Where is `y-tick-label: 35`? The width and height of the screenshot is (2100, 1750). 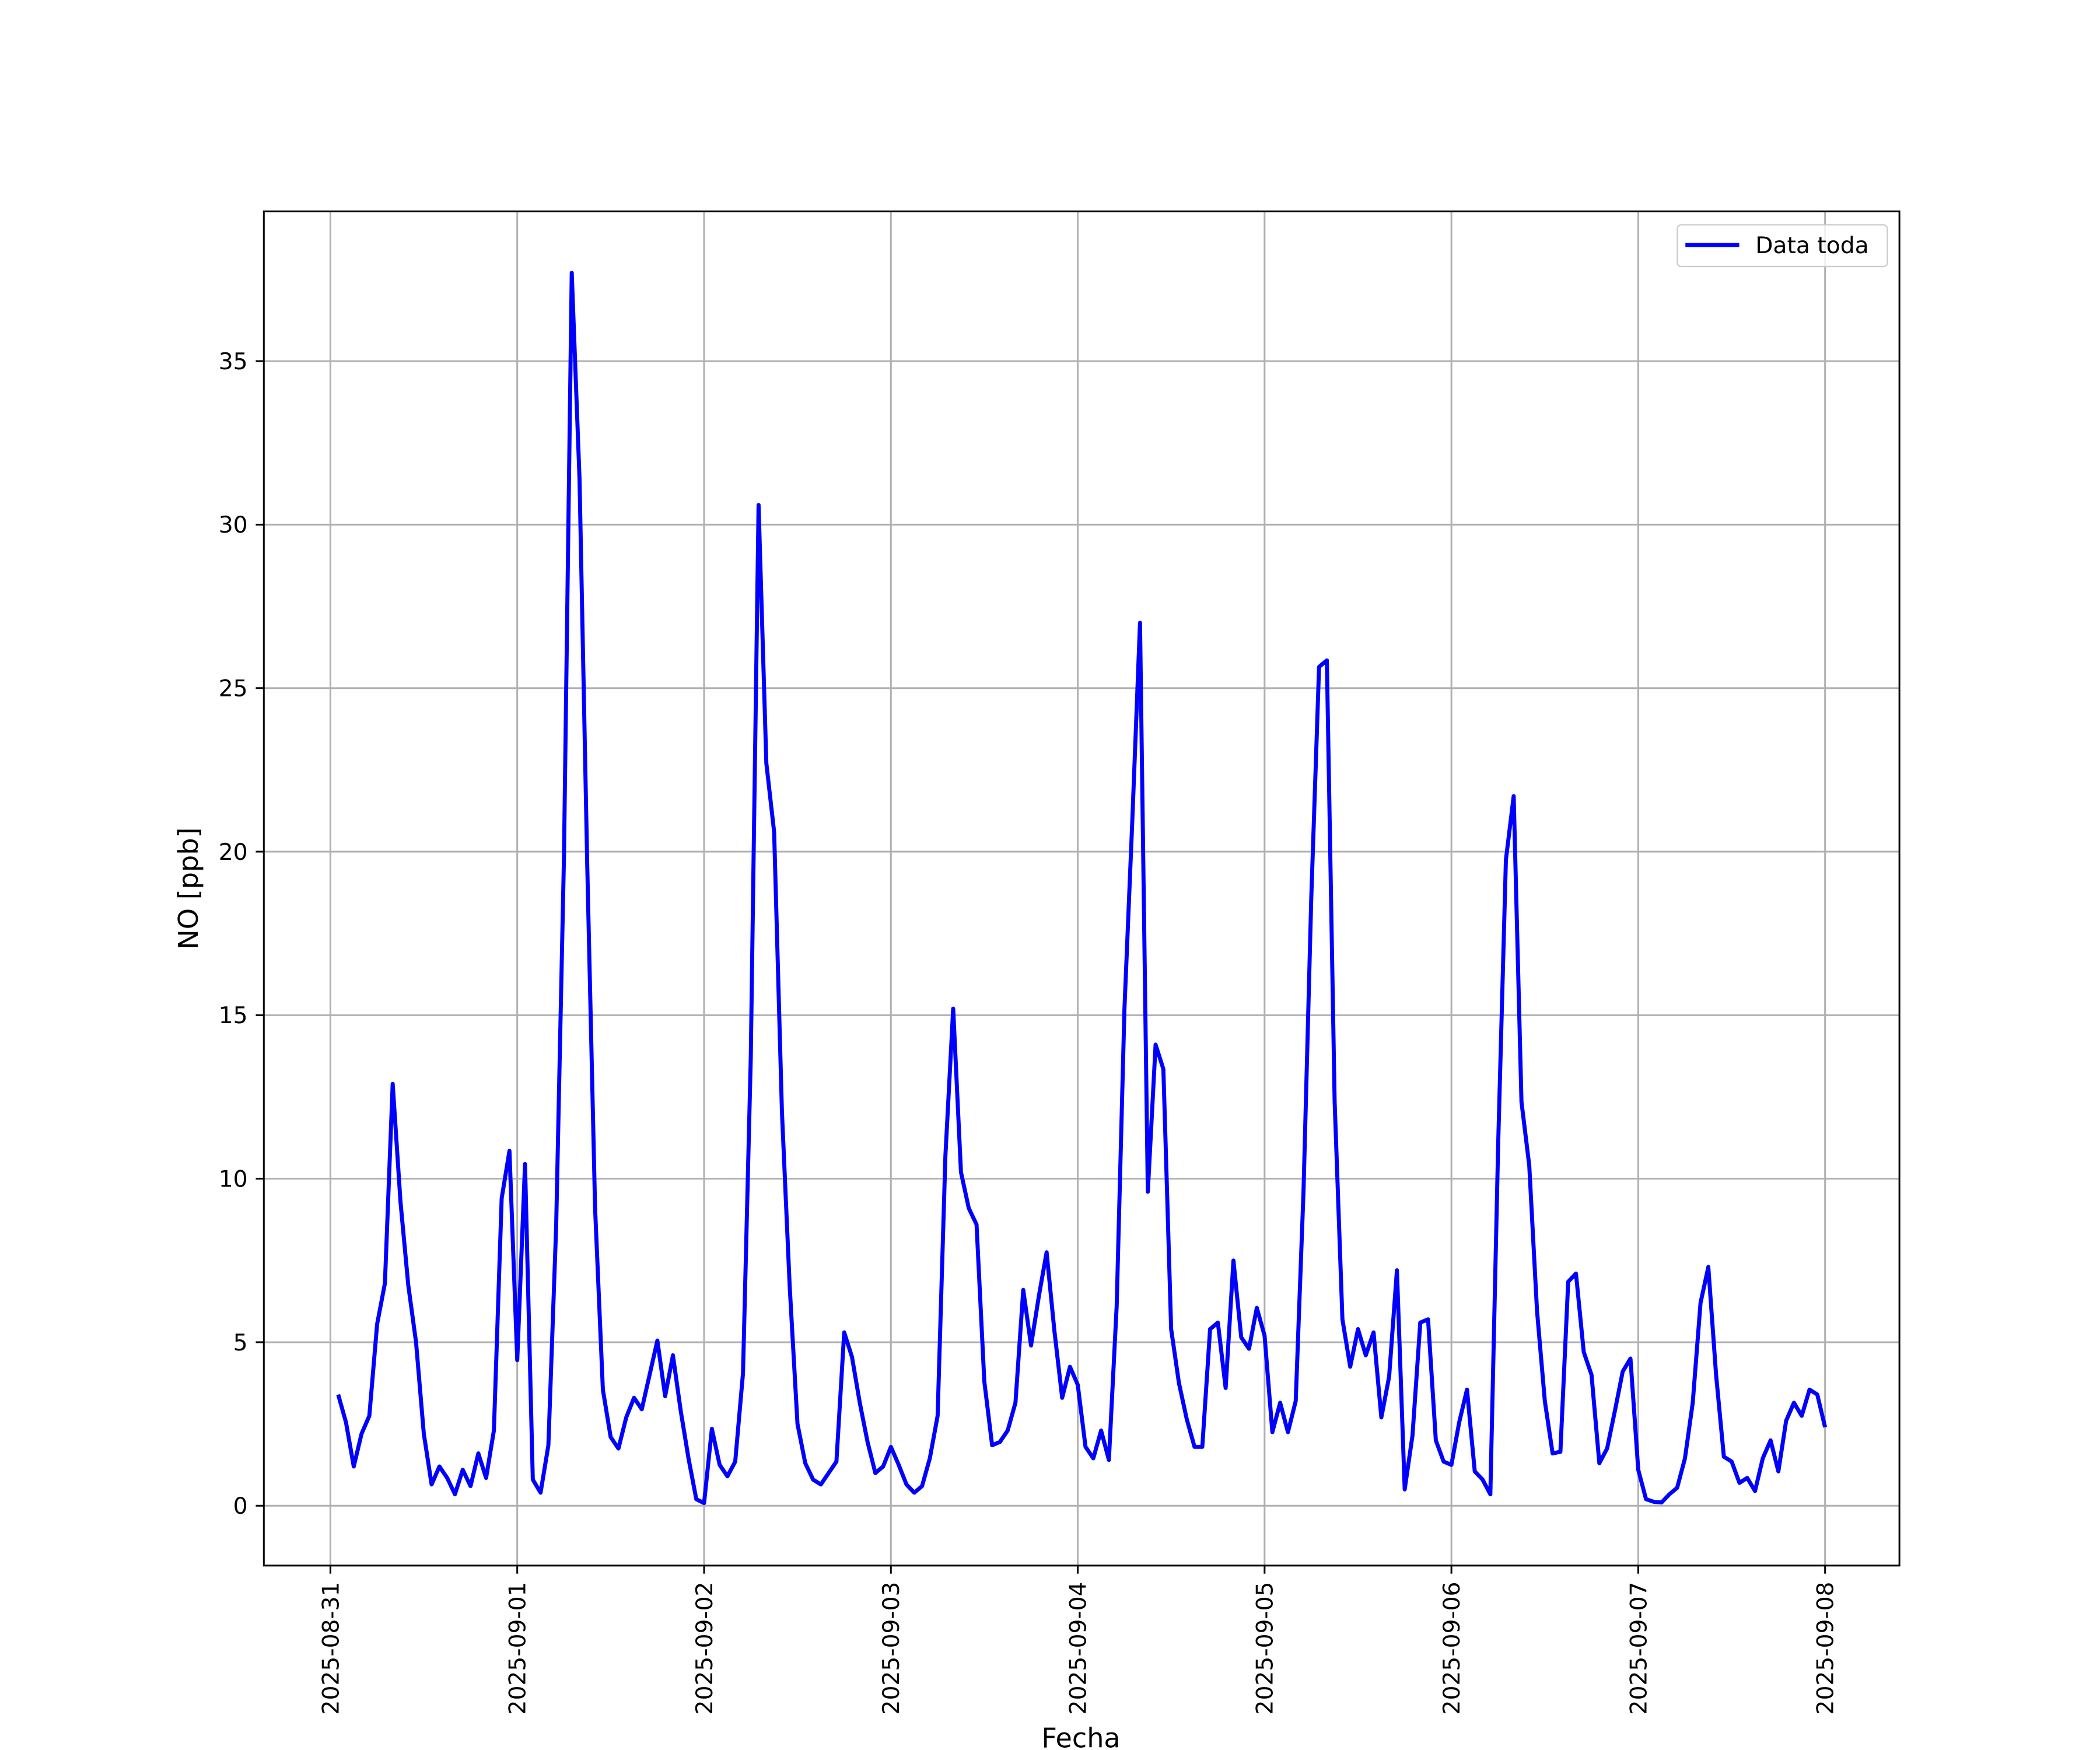
y-tick-label: 35 is located at coordinates (233, 362).